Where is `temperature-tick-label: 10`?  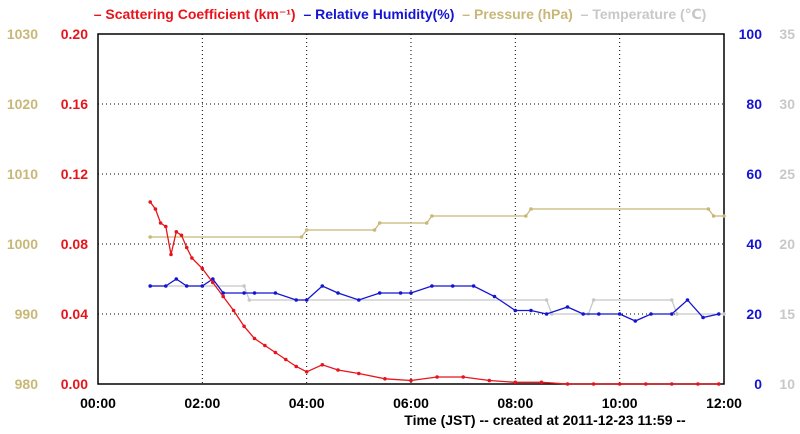
temperature-tick-label: 10 is located at coordinates (787, 384).